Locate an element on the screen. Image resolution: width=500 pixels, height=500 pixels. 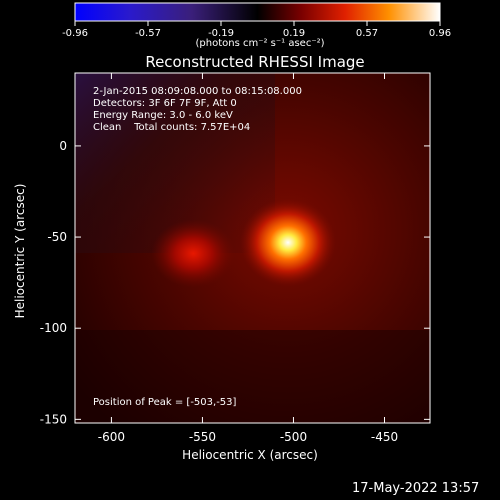
y-tick-label: -50 is located at coordinates (57, 237).